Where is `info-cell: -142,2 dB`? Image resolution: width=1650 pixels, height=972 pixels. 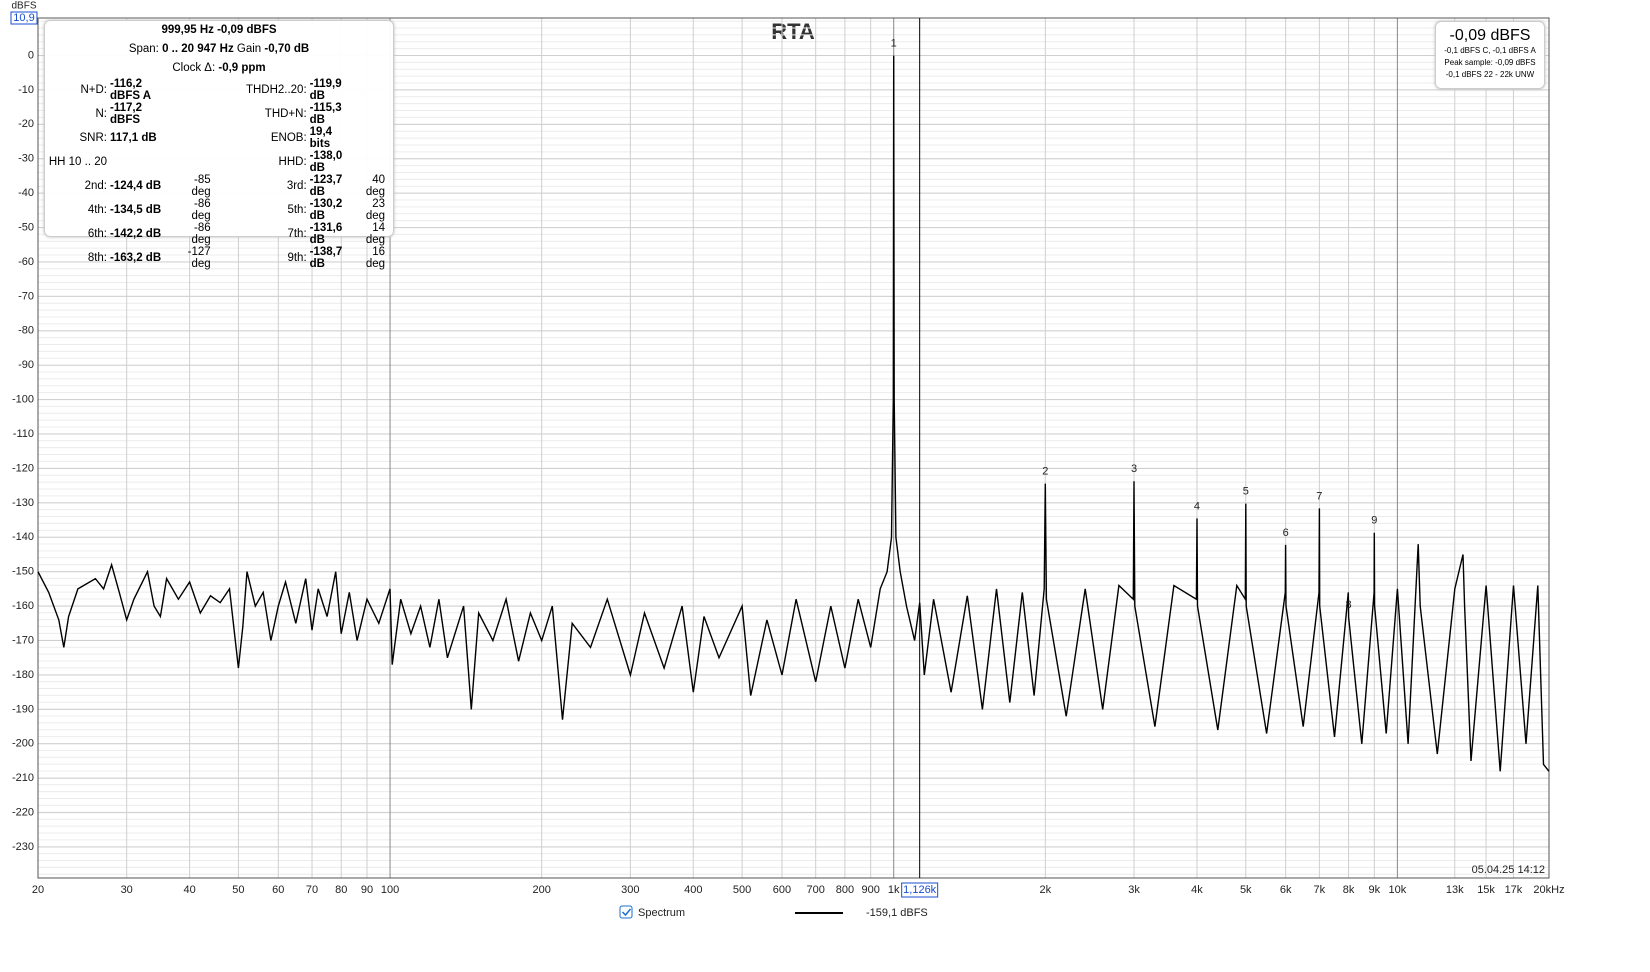
info-cell: -142,2 dB is located at coordinates (136, 234).